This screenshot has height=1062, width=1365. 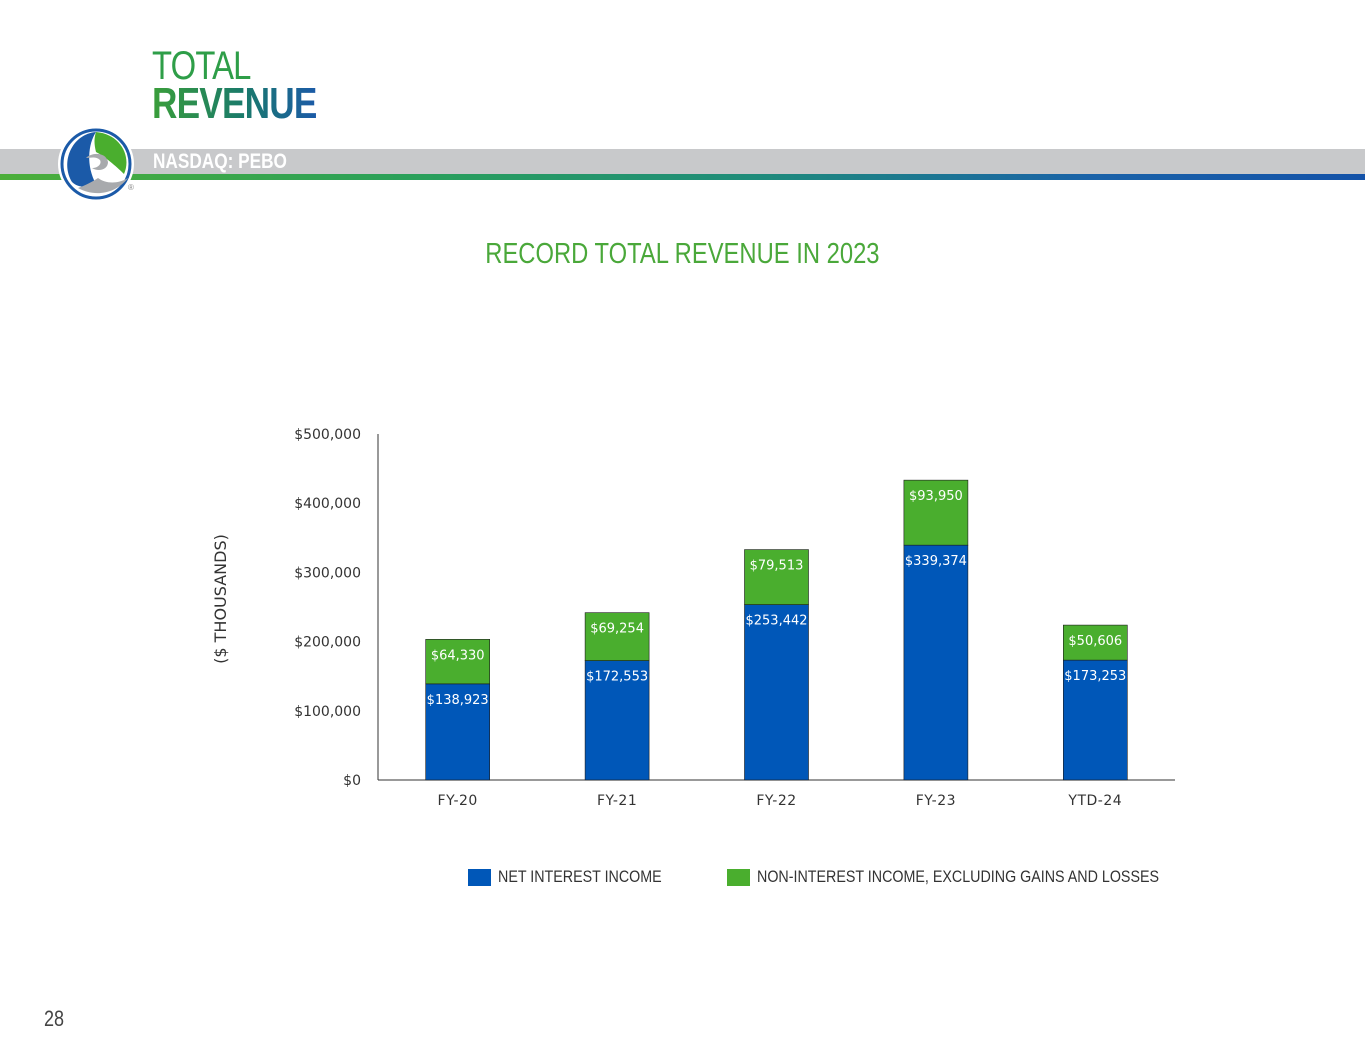 What do you see at coordinates (327, 573) in the screenshot?
I see `y-tick-label: $300,000` at bounding box center [327, 573].